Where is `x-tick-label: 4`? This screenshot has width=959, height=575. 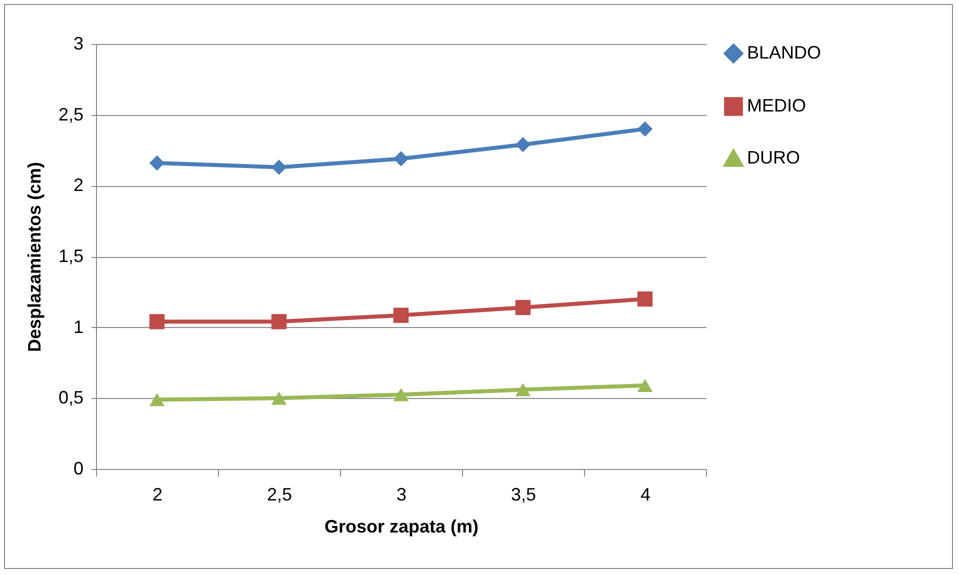
x-tick-label: 4 is located at coordinates (645, 494).